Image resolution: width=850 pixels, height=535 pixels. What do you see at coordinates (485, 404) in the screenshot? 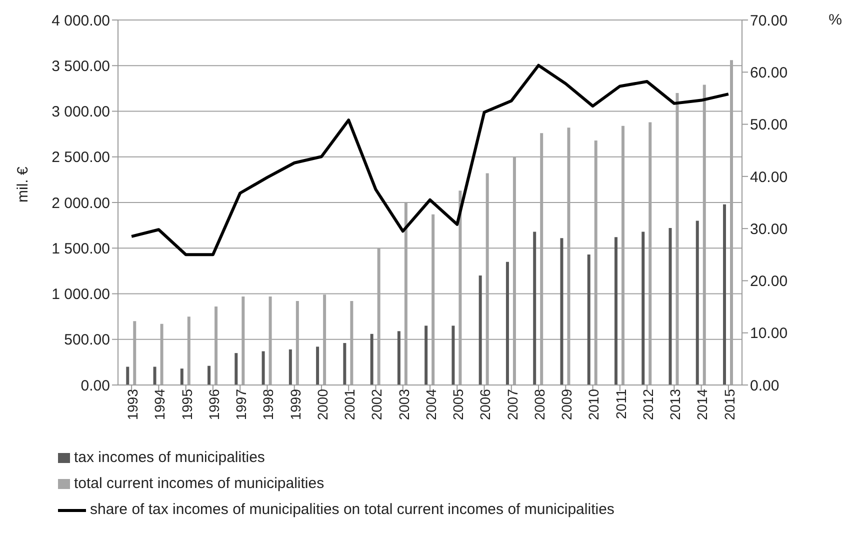
I see `x-tick-label: 2006` at bounding box center [485, 404].